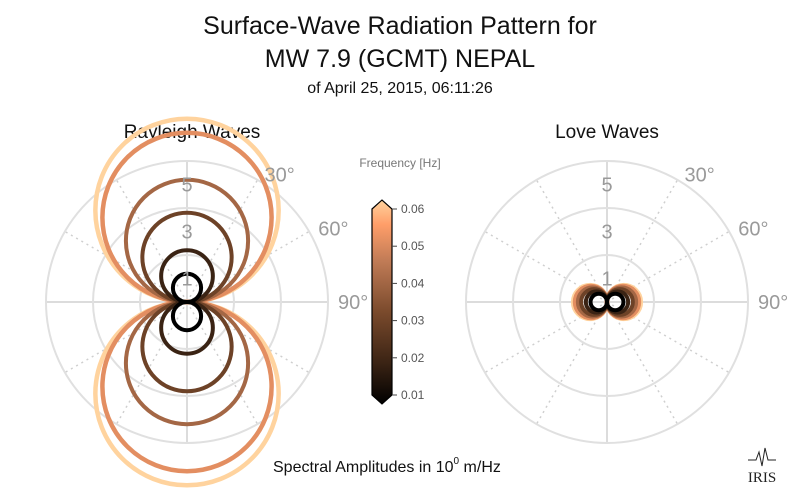 The image size is (800, 496). What do you see at coordinates (400, 59) in the screenshot?
I see `figure-title-line2: MW 7.9 (GCMT) NEPAL` at bounding box center [400, 59].